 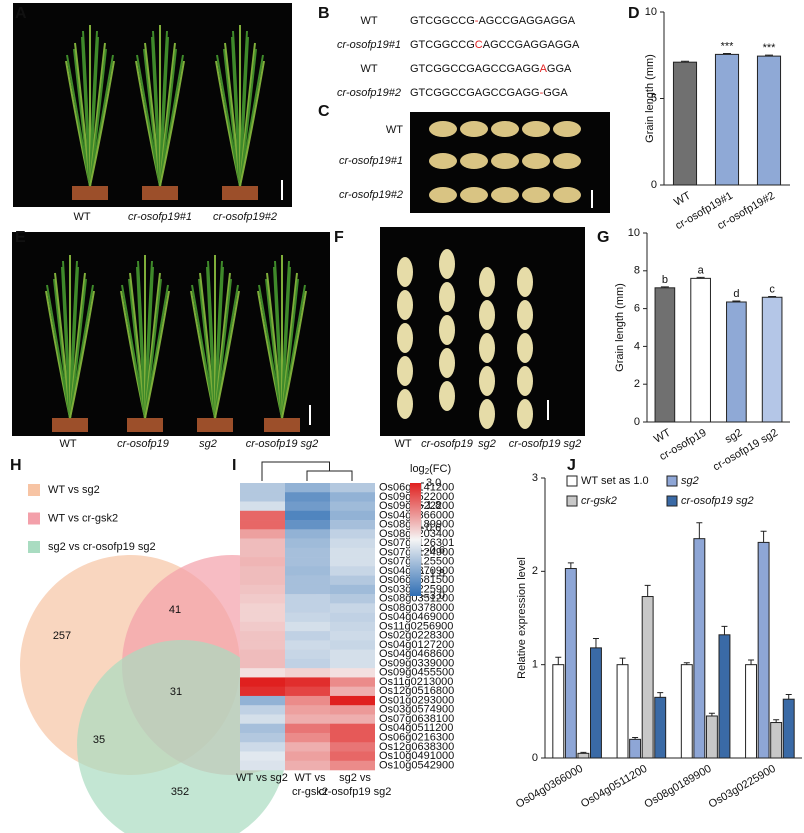 I want to click on photo-label: cr-osofp19#2, so click(x=371, y=195).